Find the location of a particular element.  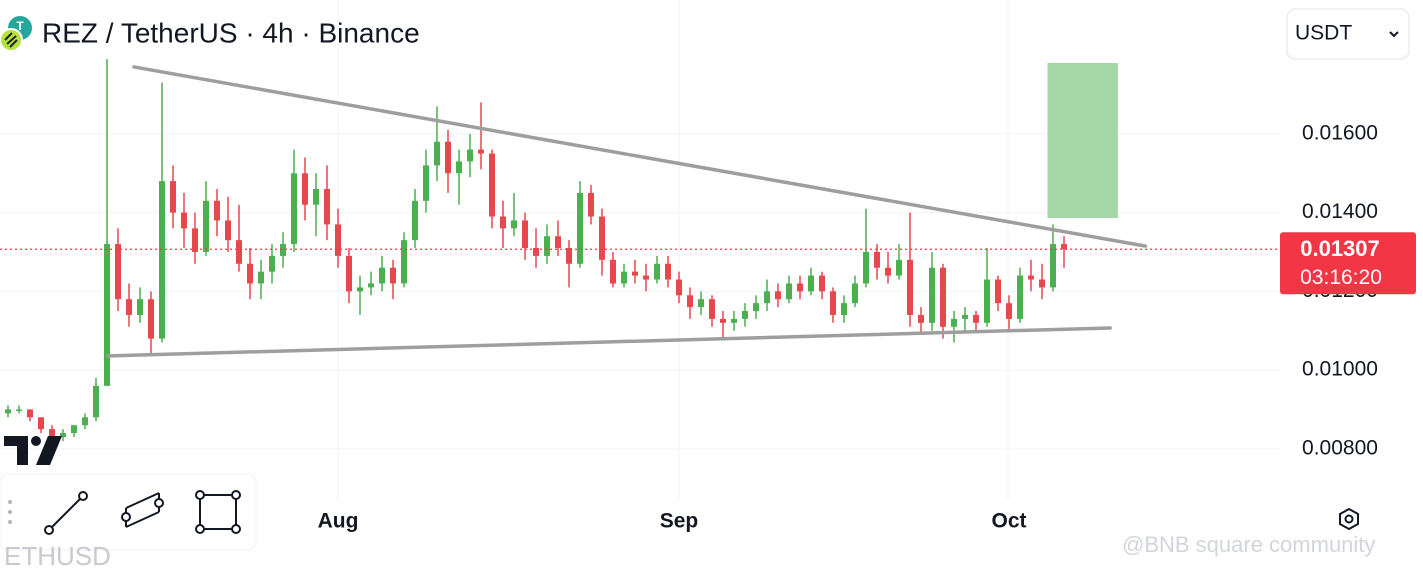

currency-label: USDT is located at coordinates (1323, 33).